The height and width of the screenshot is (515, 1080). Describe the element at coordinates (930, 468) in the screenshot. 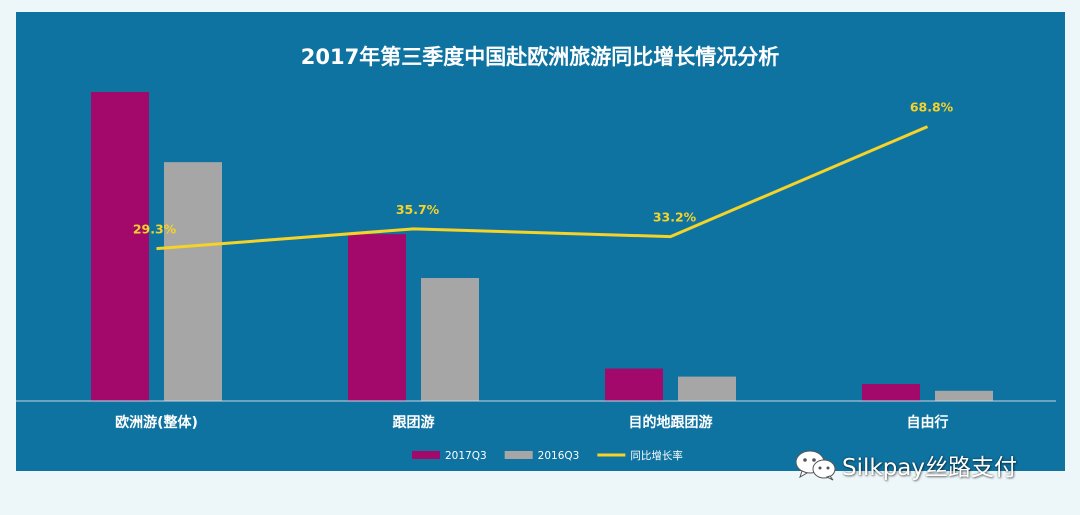

I see `watermark-text: Silkpay丝路支付` at that location.